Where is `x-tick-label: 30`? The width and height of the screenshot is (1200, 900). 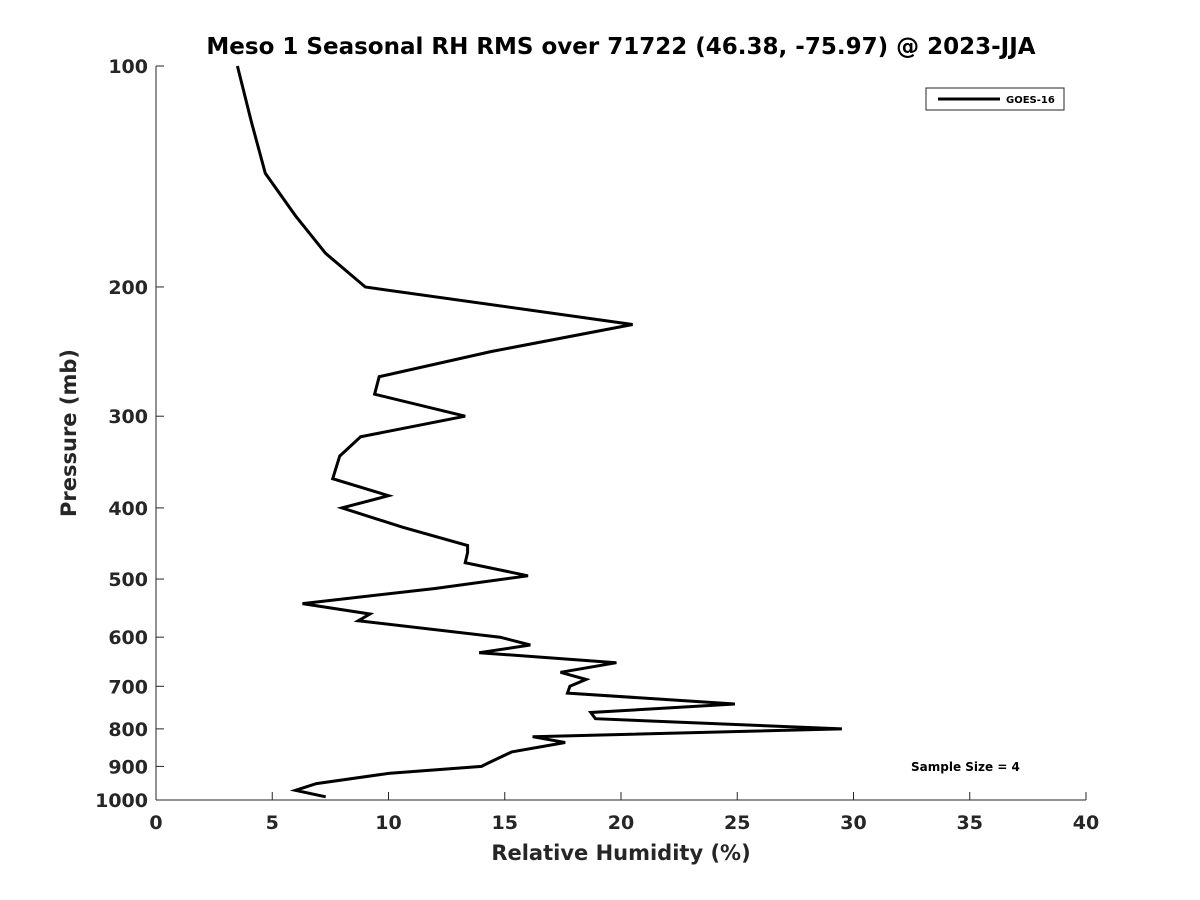 x-tick-label: 30 is located at coordinates (853, 823).